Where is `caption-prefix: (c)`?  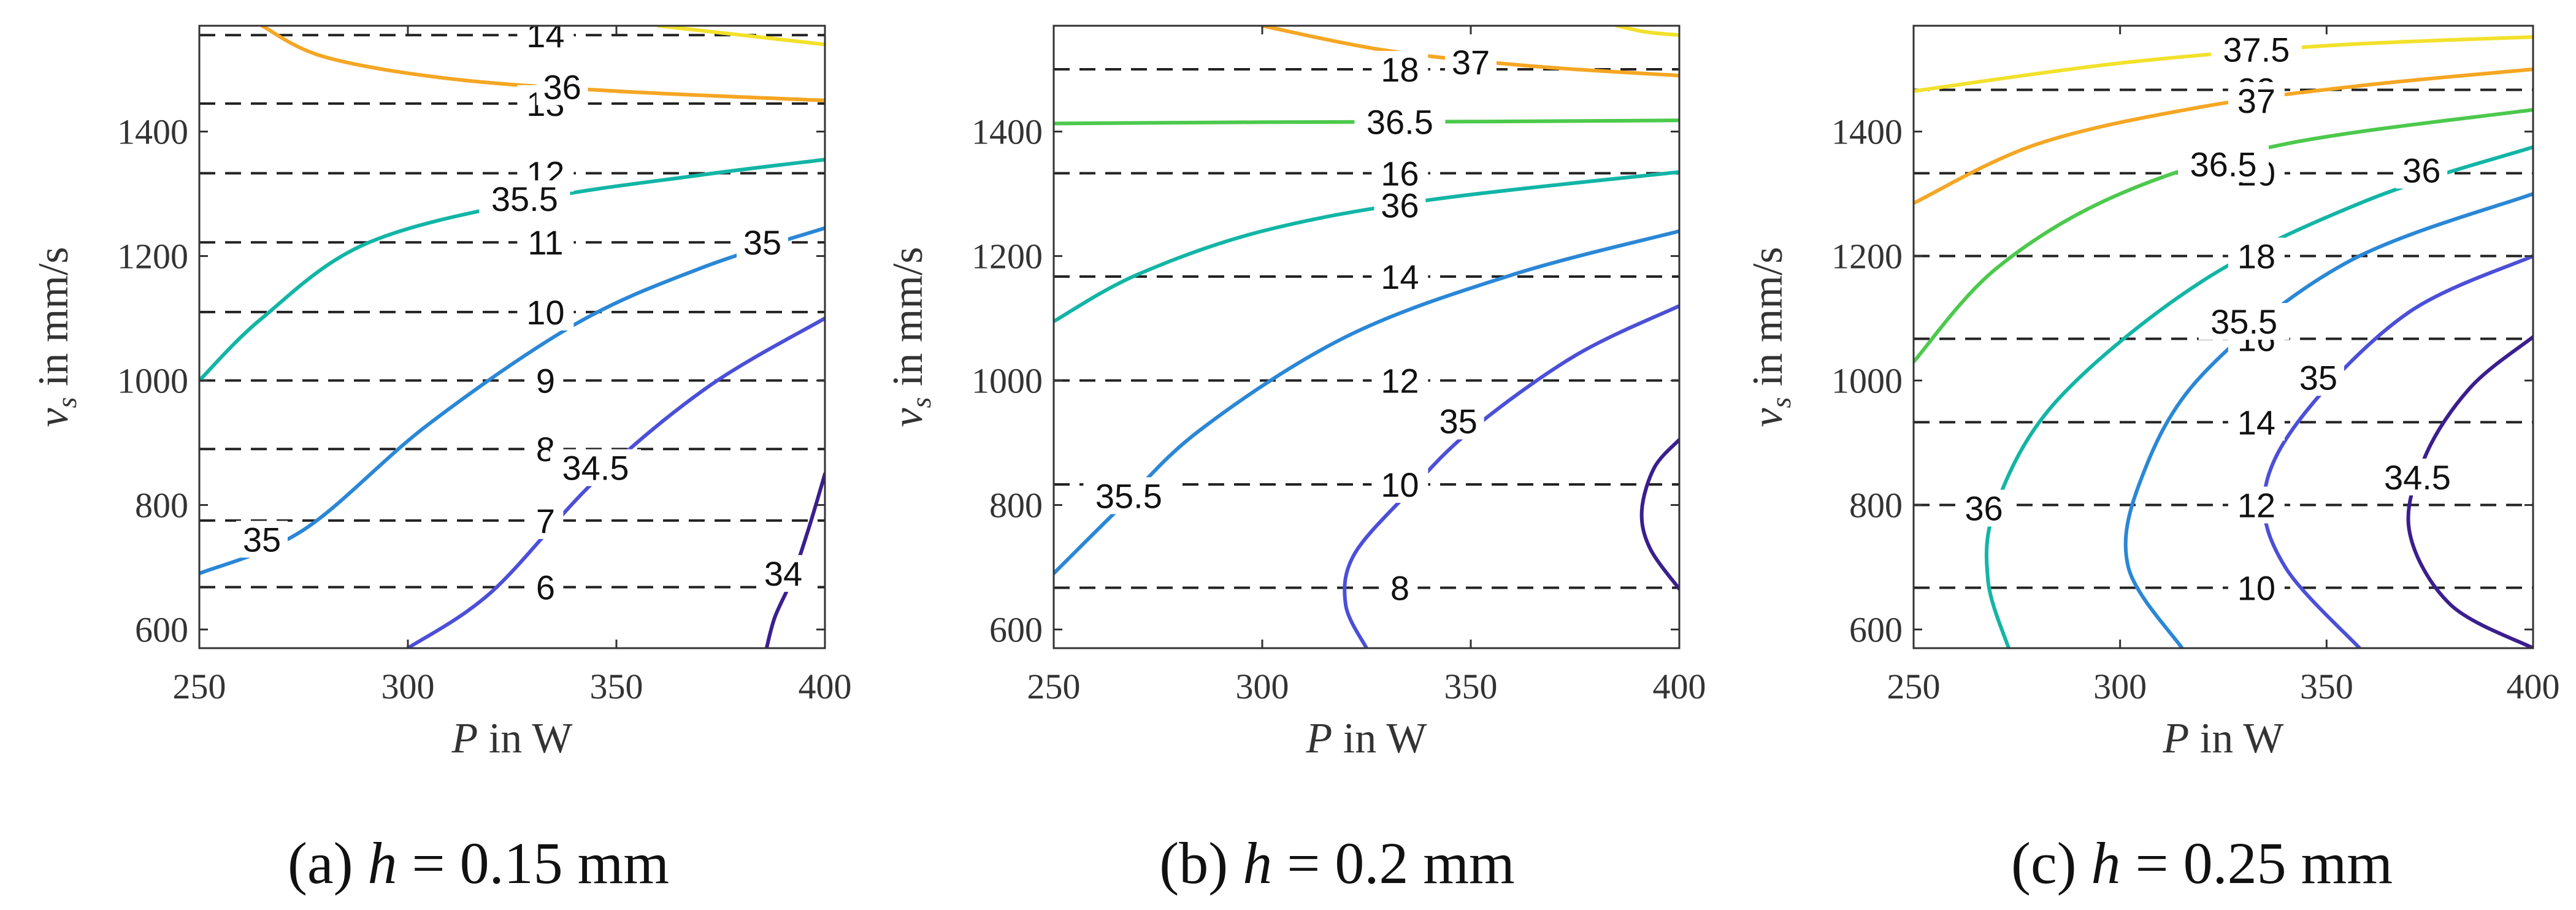 caption-prefix: (c) is located at coordinates (2051, 863).